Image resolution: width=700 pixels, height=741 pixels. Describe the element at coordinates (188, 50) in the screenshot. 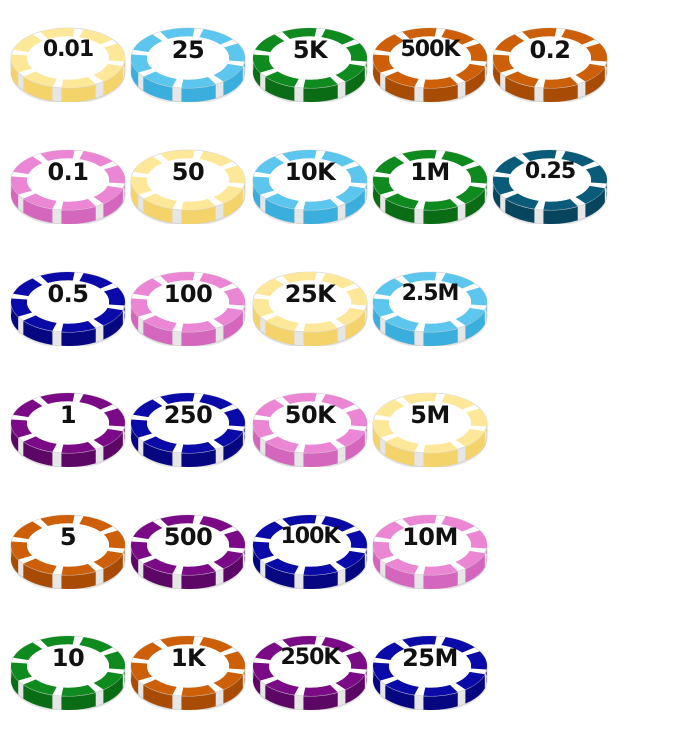

I see `chip-value-label: 25` at that location.